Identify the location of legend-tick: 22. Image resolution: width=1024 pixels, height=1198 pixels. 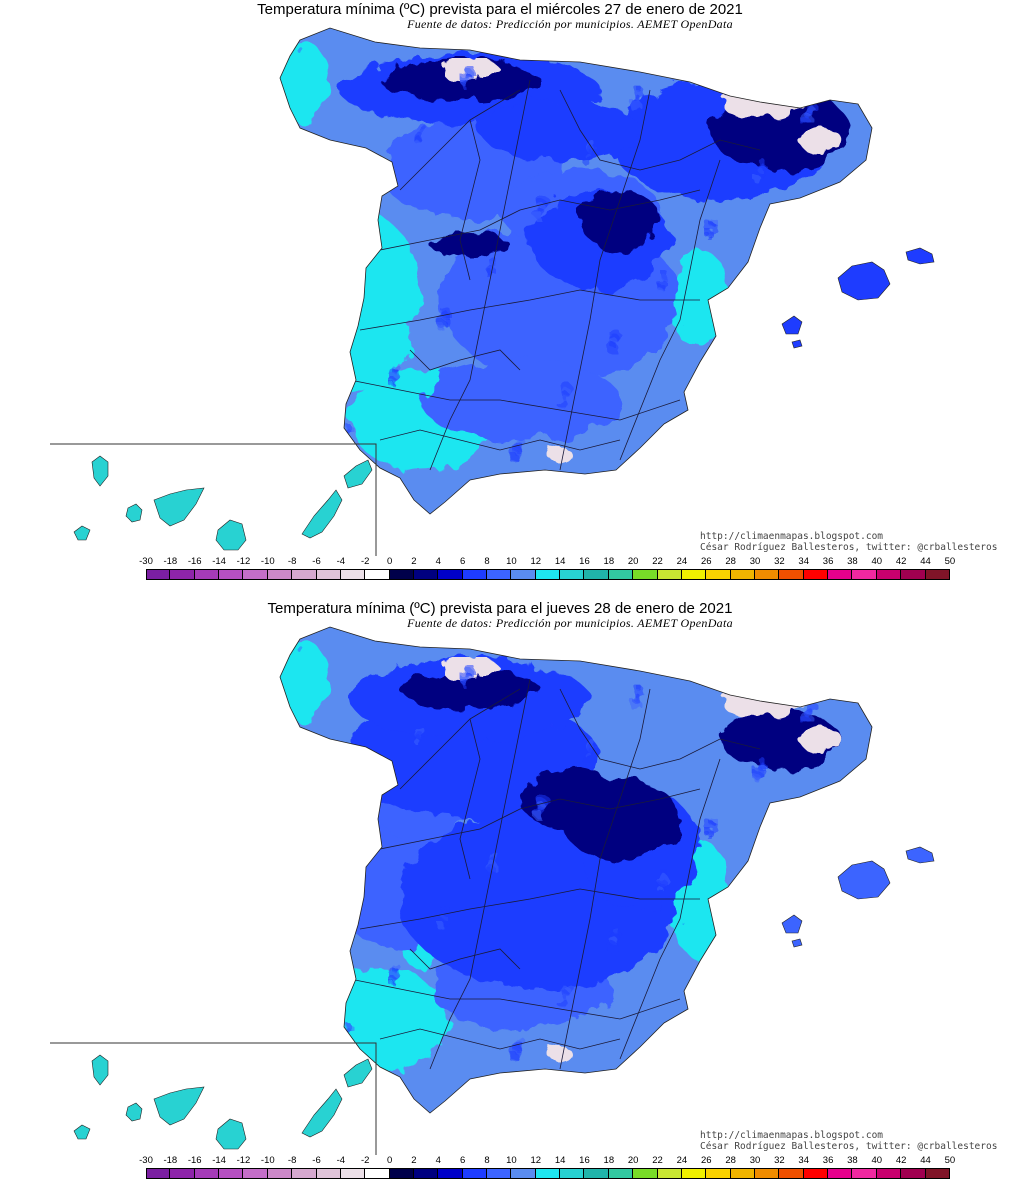
(657, 561).